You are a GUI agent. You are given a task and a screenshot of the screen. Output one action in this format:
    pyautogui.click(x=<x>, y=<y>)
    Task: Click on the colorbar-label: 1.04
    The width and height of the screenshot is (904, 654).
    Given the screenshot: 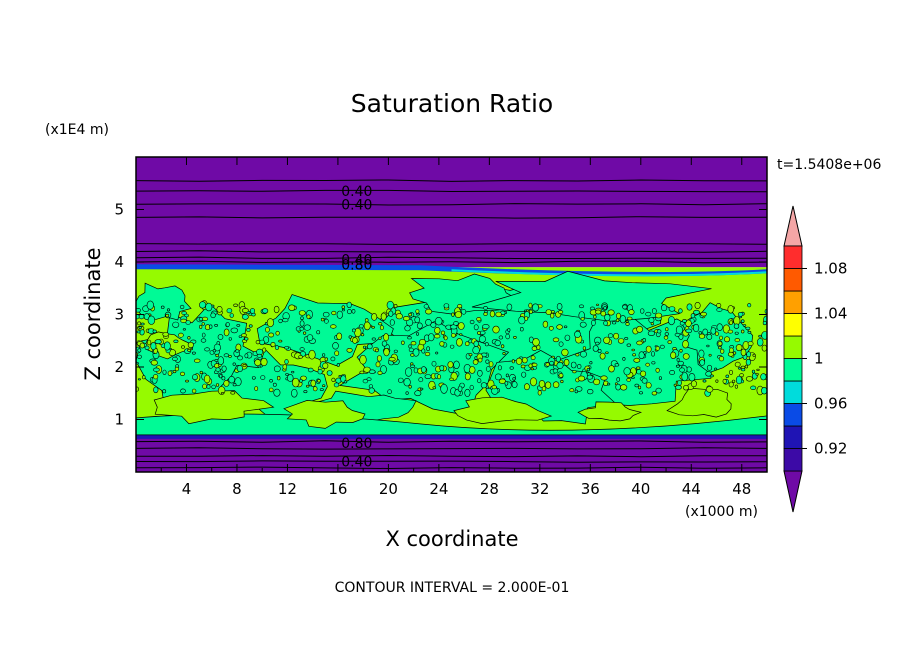 What is the action you would take?
    pyautogui.click(x=830, y=314)
    